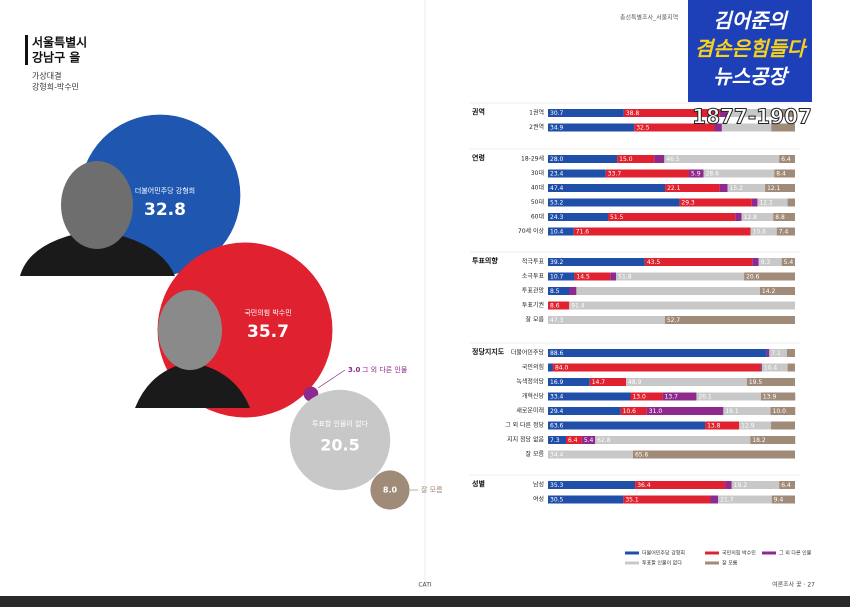 The image size is (850, 607). I want to click on value-label: 47.4, so click(557, 188).